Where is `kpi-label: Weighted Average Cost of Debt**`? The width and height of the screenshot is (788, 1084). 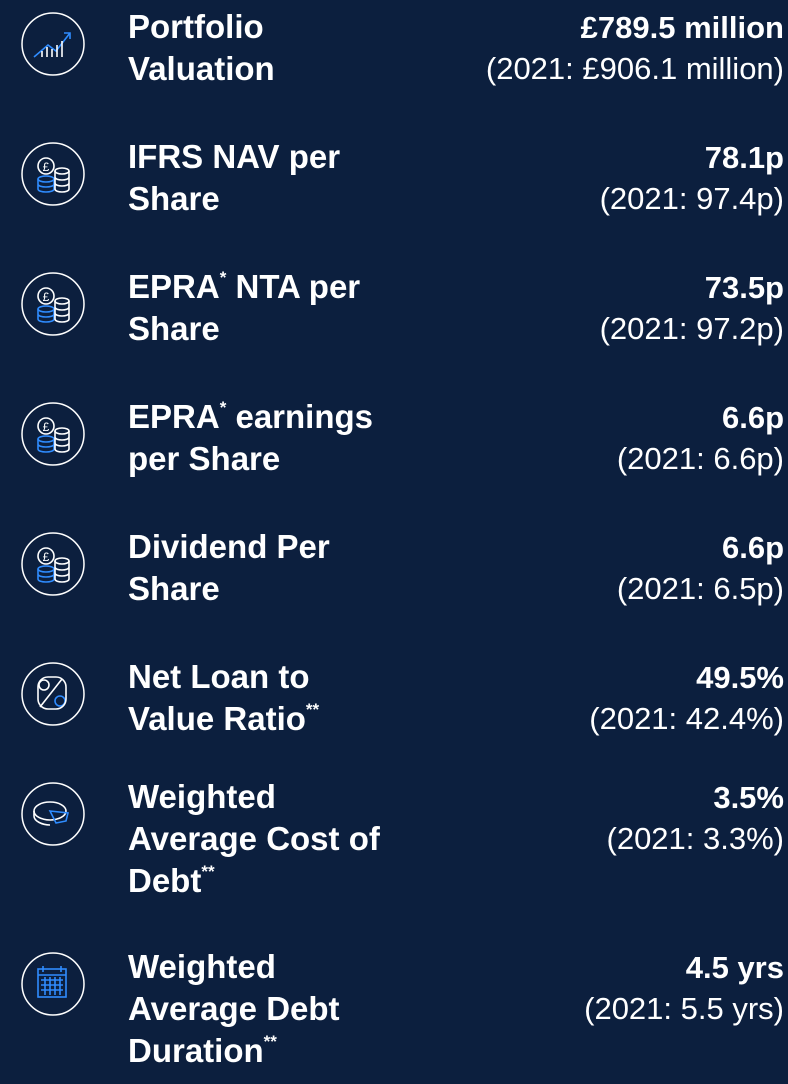 kpi-label: Weighted Average Cost of Debt** is located at coordinates (254, 839).